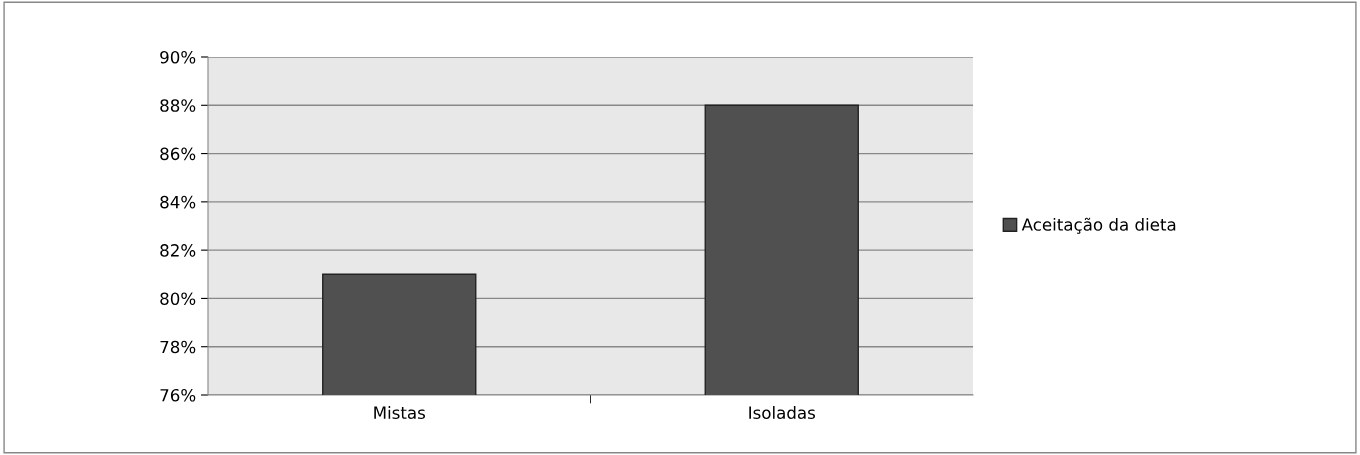 The width and height of the screenshot is (1360, 455). Describe the element at coordinates (178, 105) in the screenshot. I see `y-tick-label: 88%` at that location.